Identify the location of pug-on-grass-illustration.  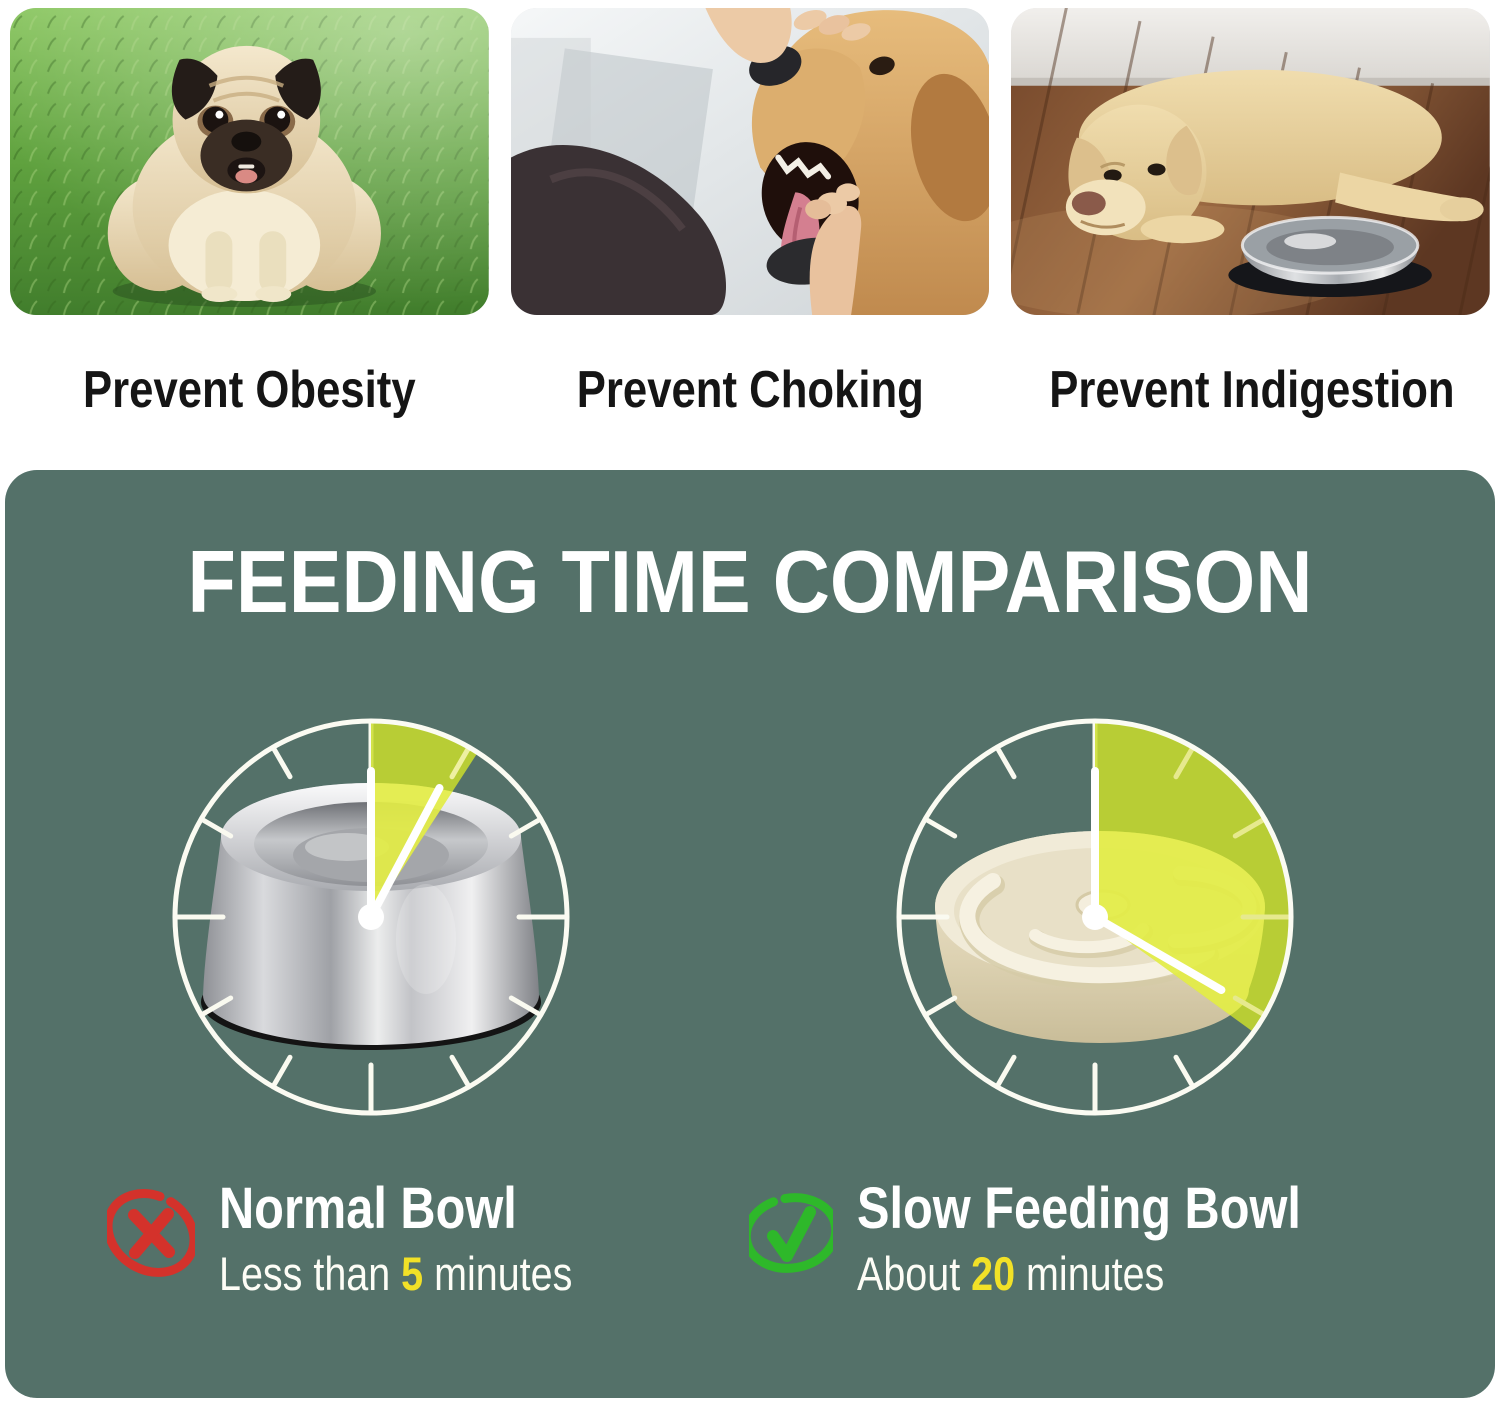
(249, 161).